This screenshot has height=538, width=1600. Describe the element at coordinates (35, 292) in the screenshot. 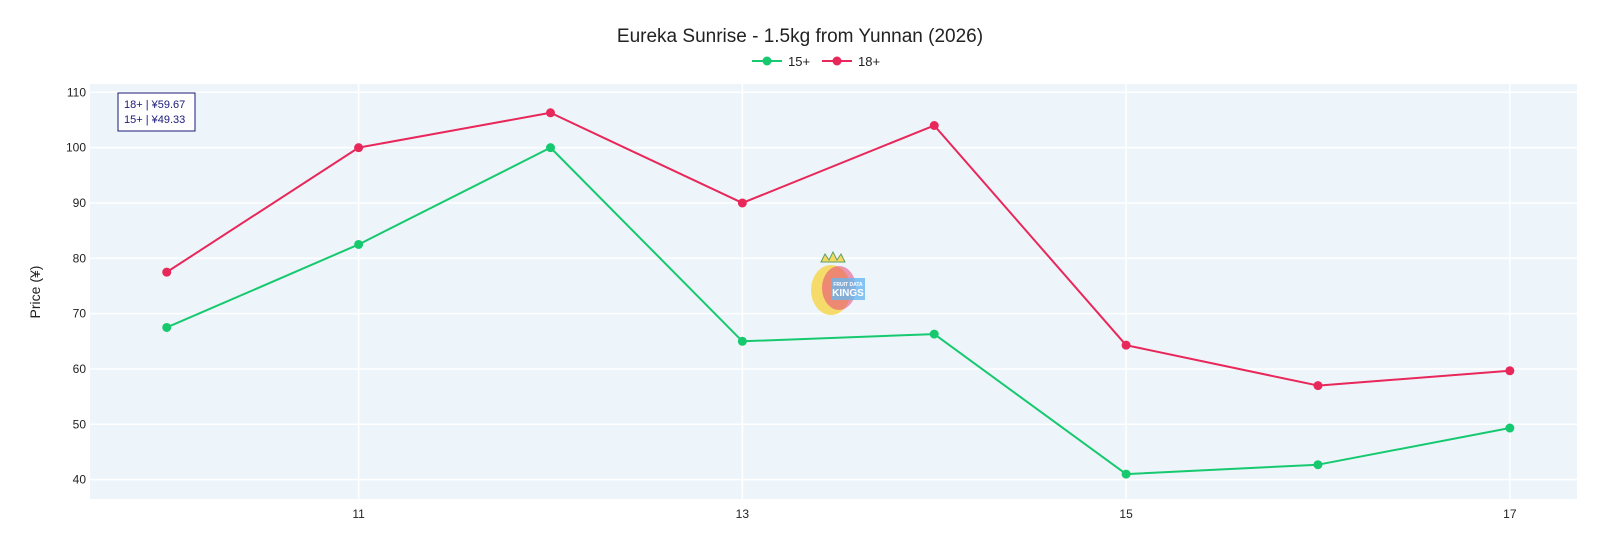

I see `y-axis-title: Price (¥)` at that location.